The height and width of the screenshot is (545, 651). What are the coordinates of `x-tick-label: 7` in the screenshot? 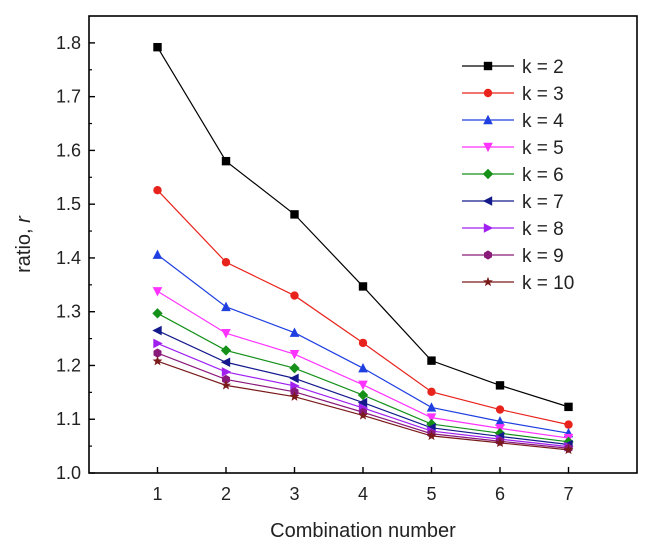 It's located at (568, 494).